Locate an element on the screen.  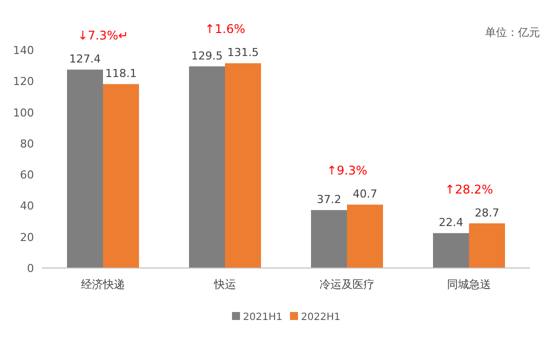
data-label: 127.4 is located at coordinates (85, 59).